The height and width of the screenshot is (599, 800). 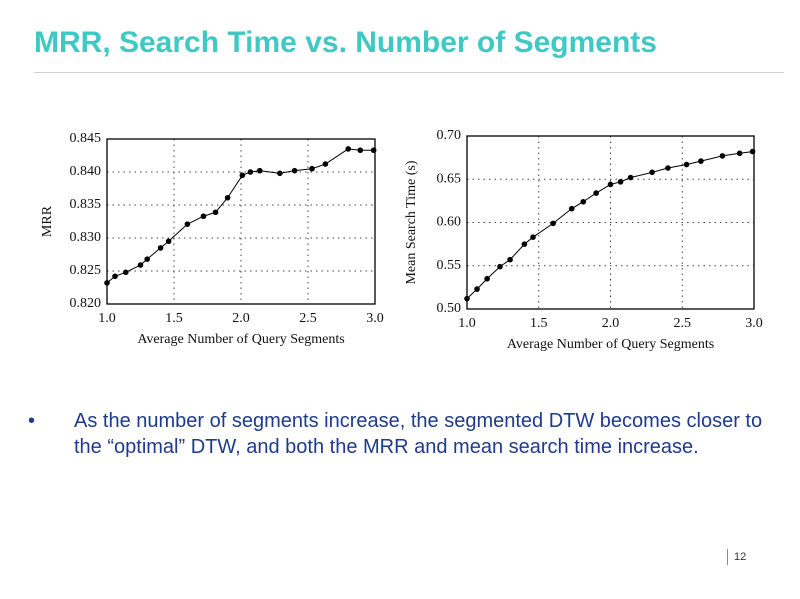 What do you see at coordinates (449, 178) in the screenshot?
I see `y-tick-label: 0.65` at bounding box center [449, 178].